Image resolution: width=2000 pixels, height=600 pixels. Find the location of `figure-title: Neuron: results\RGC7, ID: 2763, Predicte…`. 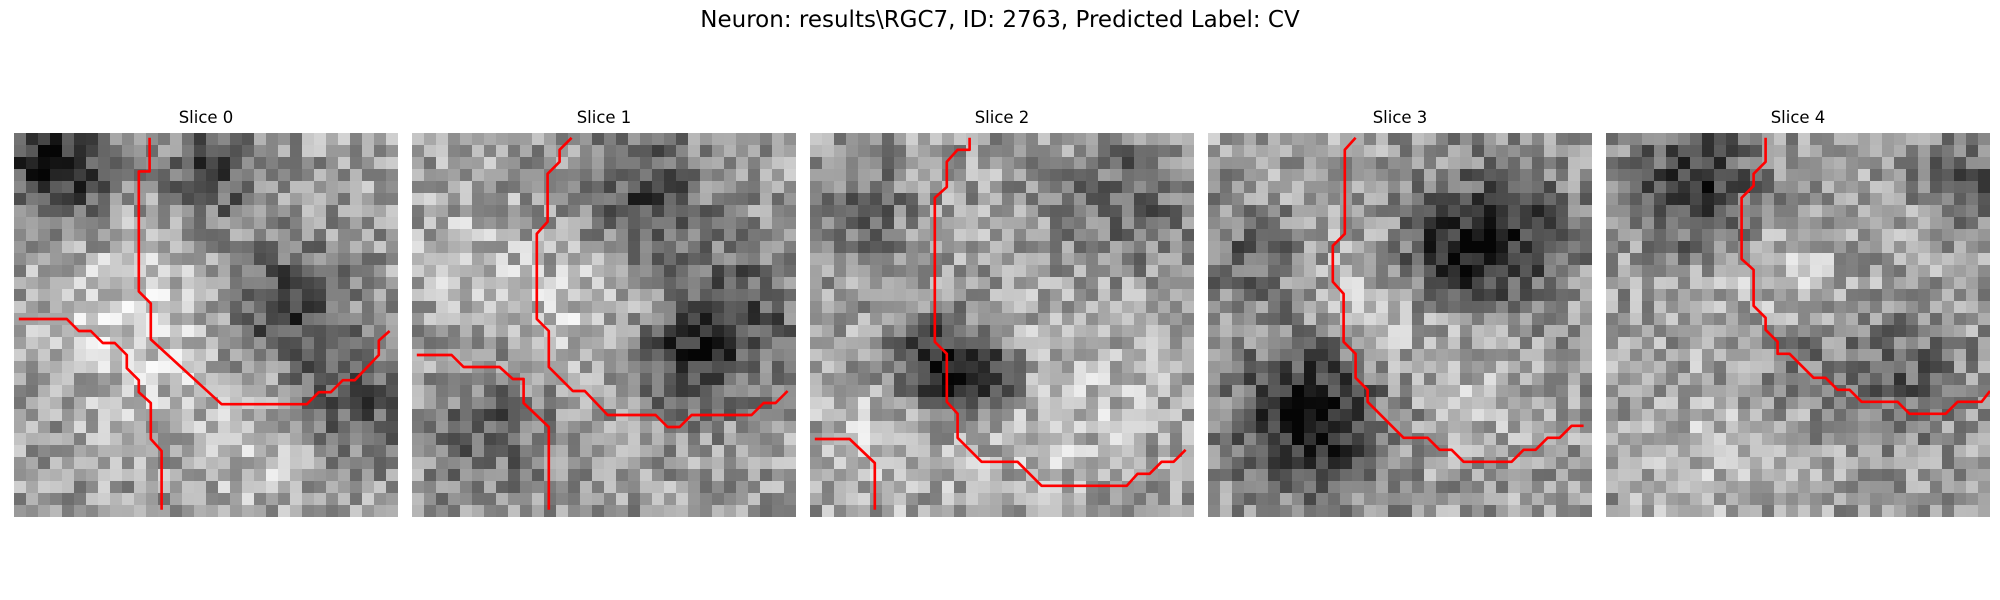

figure-title: Neuron: results\RGC7, ID: 2763, Predicte… is located at coordinates (1000, 20).